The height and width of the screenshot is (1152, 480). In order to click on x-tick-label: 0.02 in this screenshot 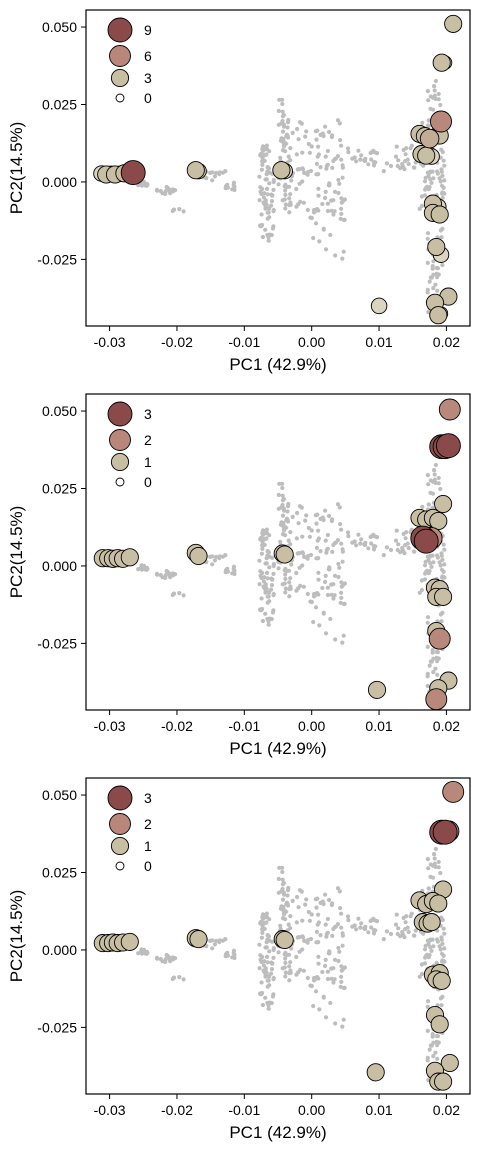, I will do `click(446, 1110)`.